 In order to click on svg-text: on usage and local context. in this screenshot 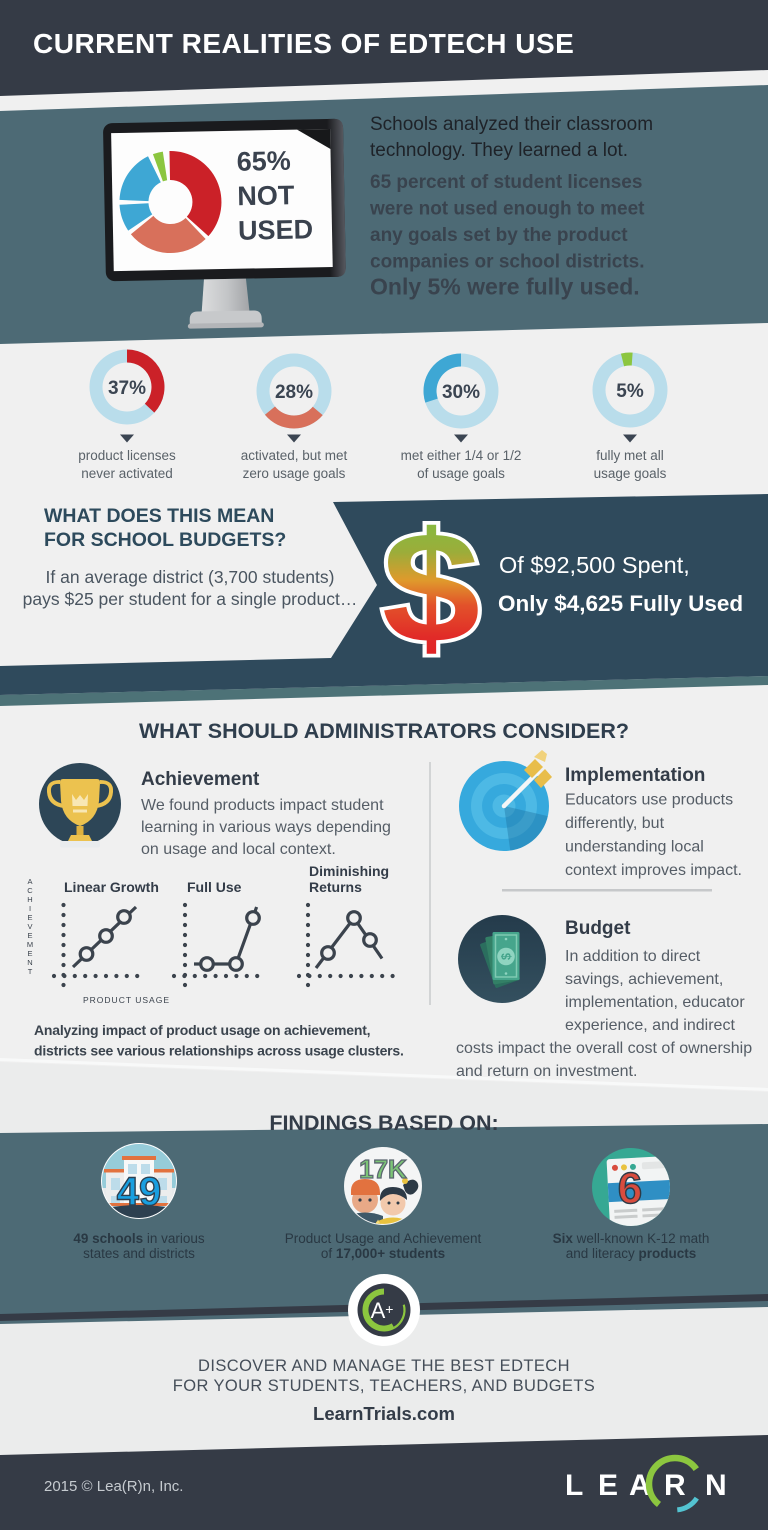, I will do `click(238, 849)`.